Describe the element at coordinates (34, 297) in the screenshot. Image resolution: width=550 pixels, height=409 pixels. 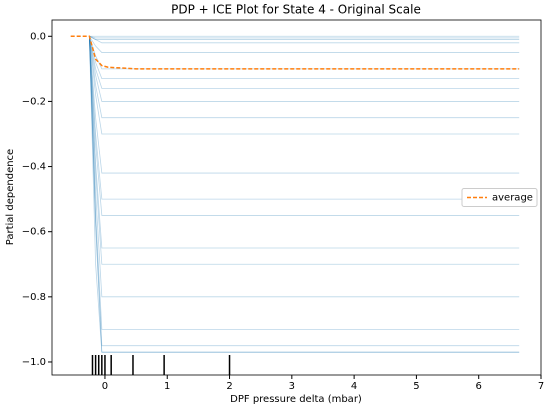
I see `y-tick-label: −0.8` at that location.